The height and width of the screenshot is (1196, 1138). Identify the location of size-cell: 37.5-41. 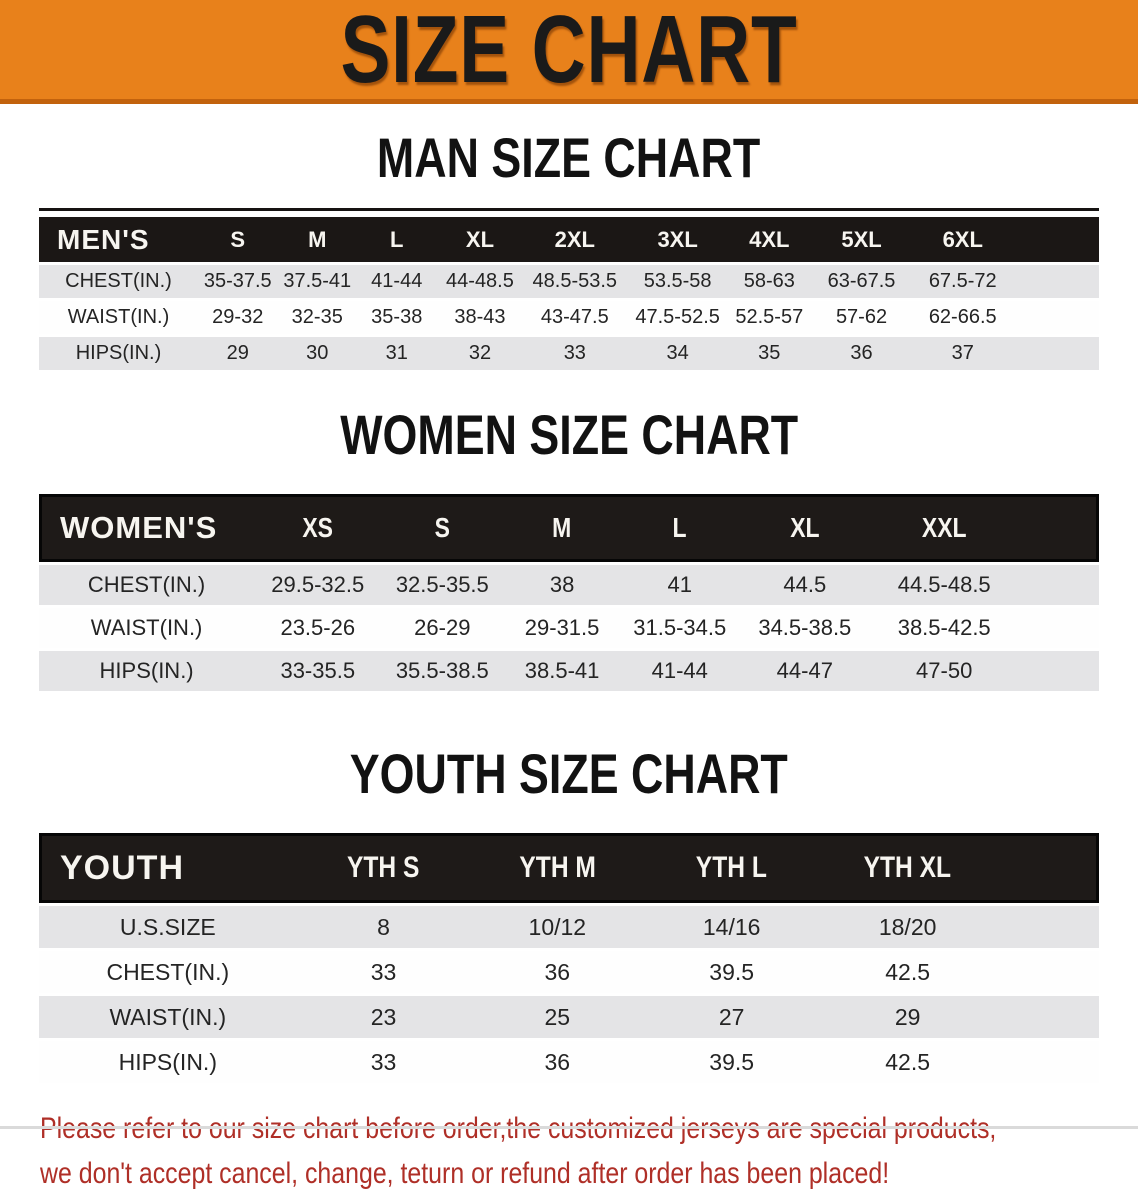
(317, 281).